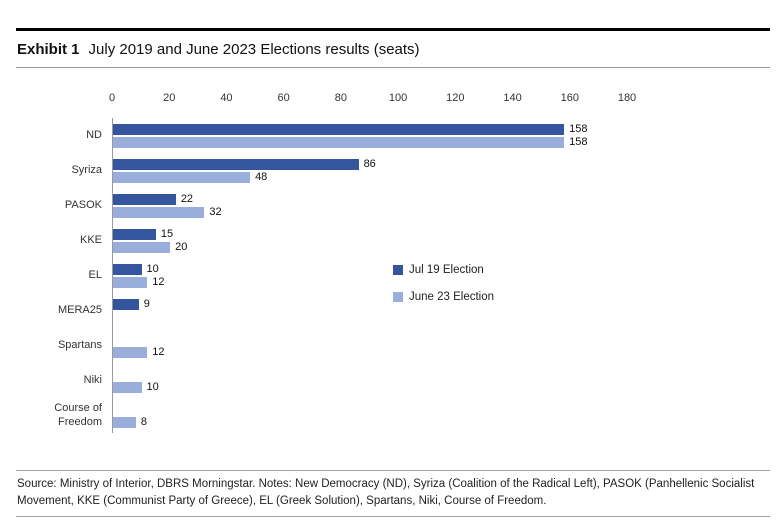  What do you see at coordinates (112, 98) in the screenshot?
I see `x-axis-tick-0: 0` at bounding box center [112, 98].